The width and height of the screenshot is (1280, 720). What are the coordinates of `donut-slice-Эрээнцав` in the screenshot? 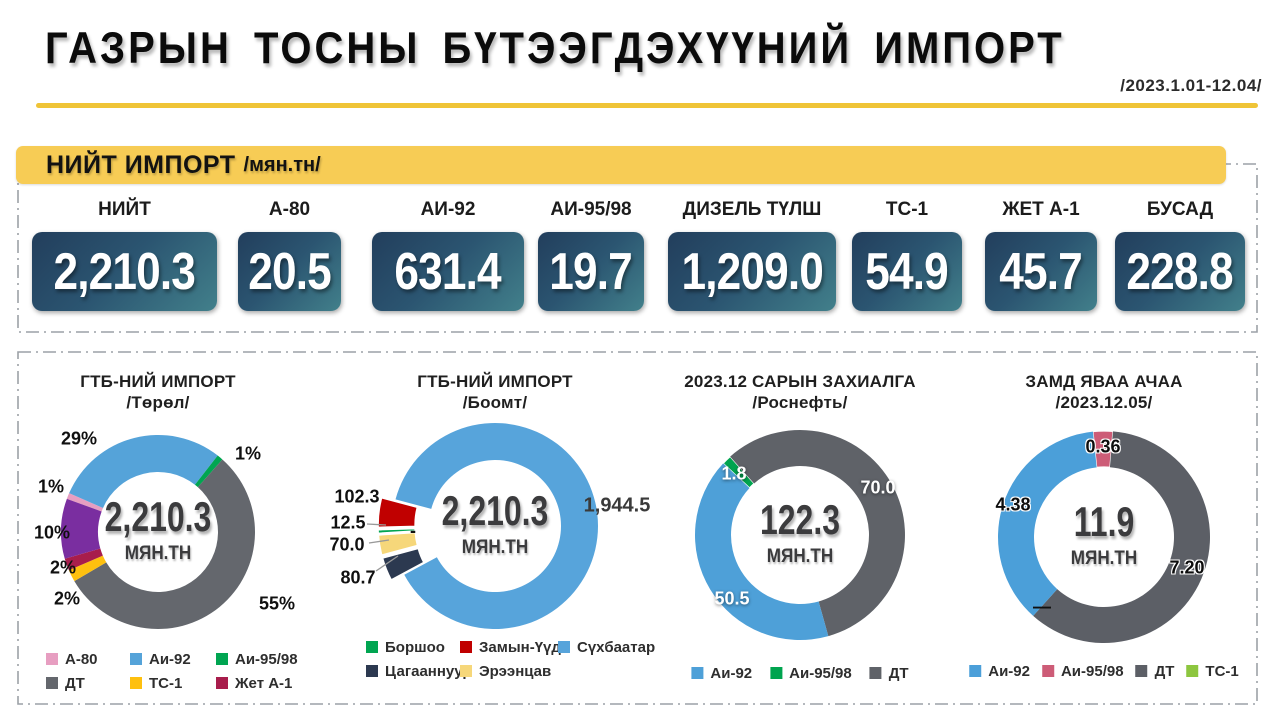 It's located at (398, 544).